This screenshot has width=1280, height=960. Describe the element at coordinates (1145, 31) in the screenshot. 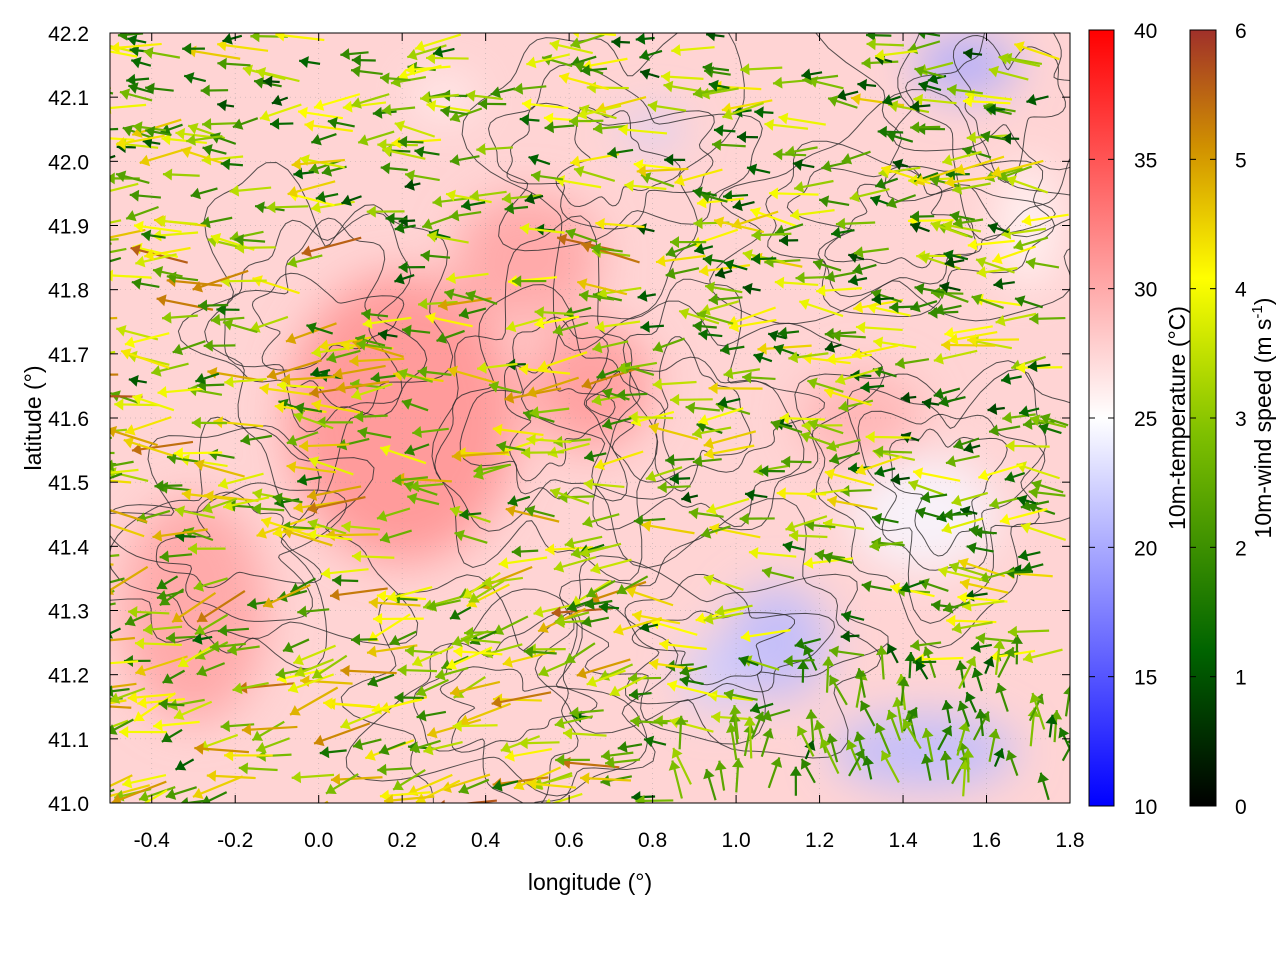

I see `colorbar-tick-label: 40` at that location.